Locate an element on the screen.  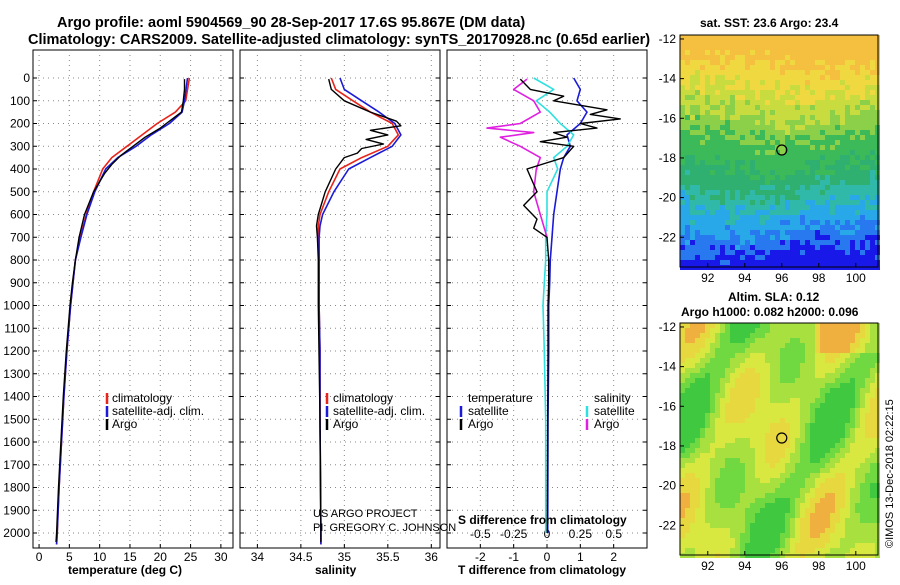
x-tick-label: 15 is located at coordinates (130, 557).